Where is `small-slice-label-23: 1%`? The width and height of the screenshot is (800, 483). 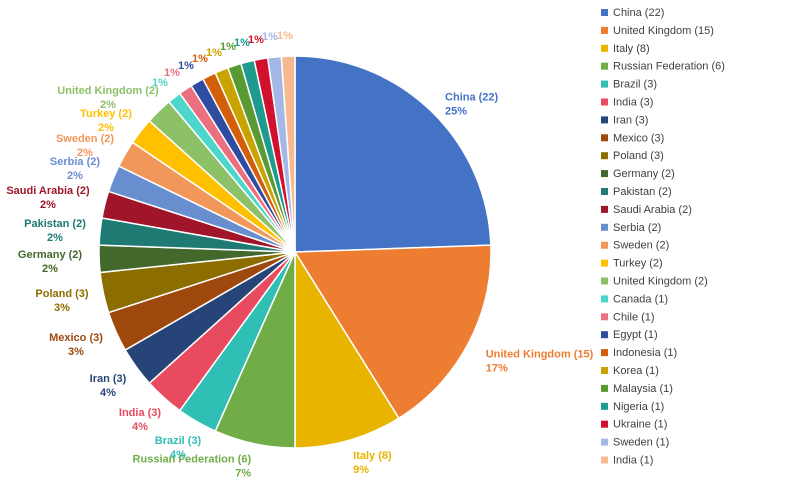
small-slice-label-23: 1% is located at coordinates (256, 40).